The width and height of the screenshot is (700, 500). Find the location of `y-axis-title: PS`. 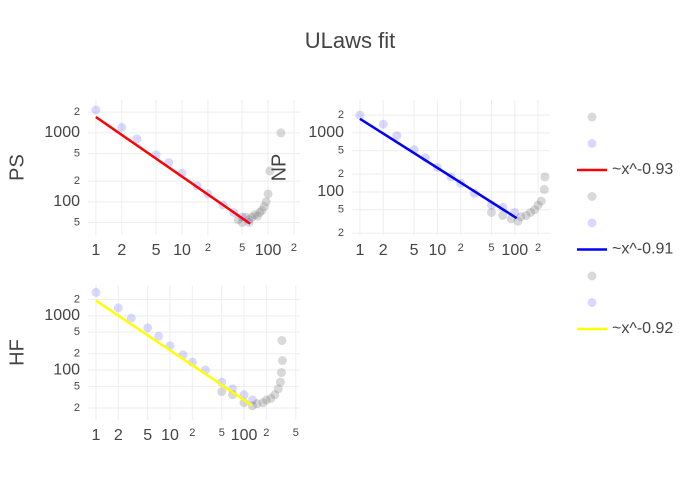

y-axis-title: PS is located at coordinates (17, 167).